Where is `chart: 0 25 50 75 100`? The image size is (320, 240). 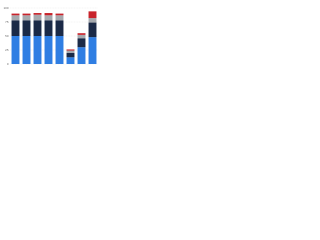 chart: 0 25 50 75 100 is located at coordinates (50, 36).